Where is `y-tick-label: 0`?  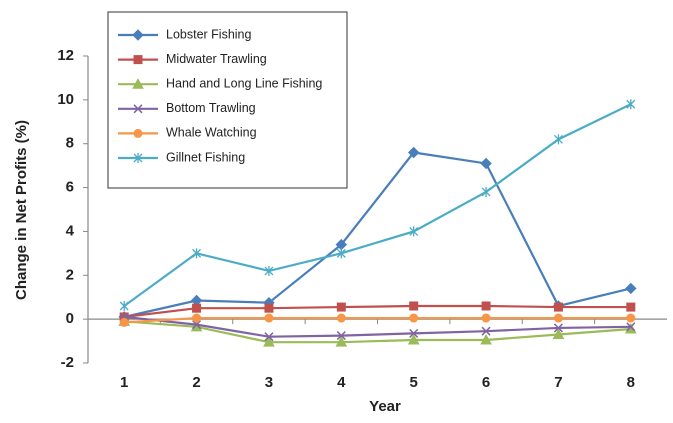 y-tick-label: 0 is located at coordinates (70, 318).